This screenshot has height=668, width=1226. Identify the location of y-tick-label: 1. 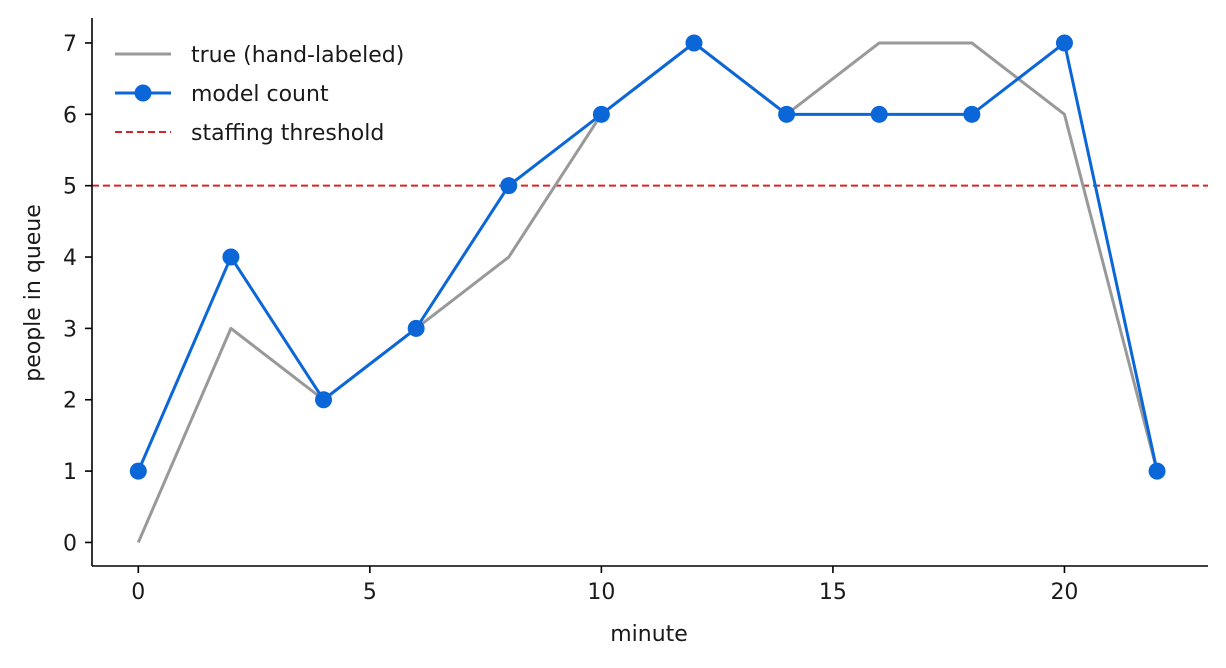
(70, 472).